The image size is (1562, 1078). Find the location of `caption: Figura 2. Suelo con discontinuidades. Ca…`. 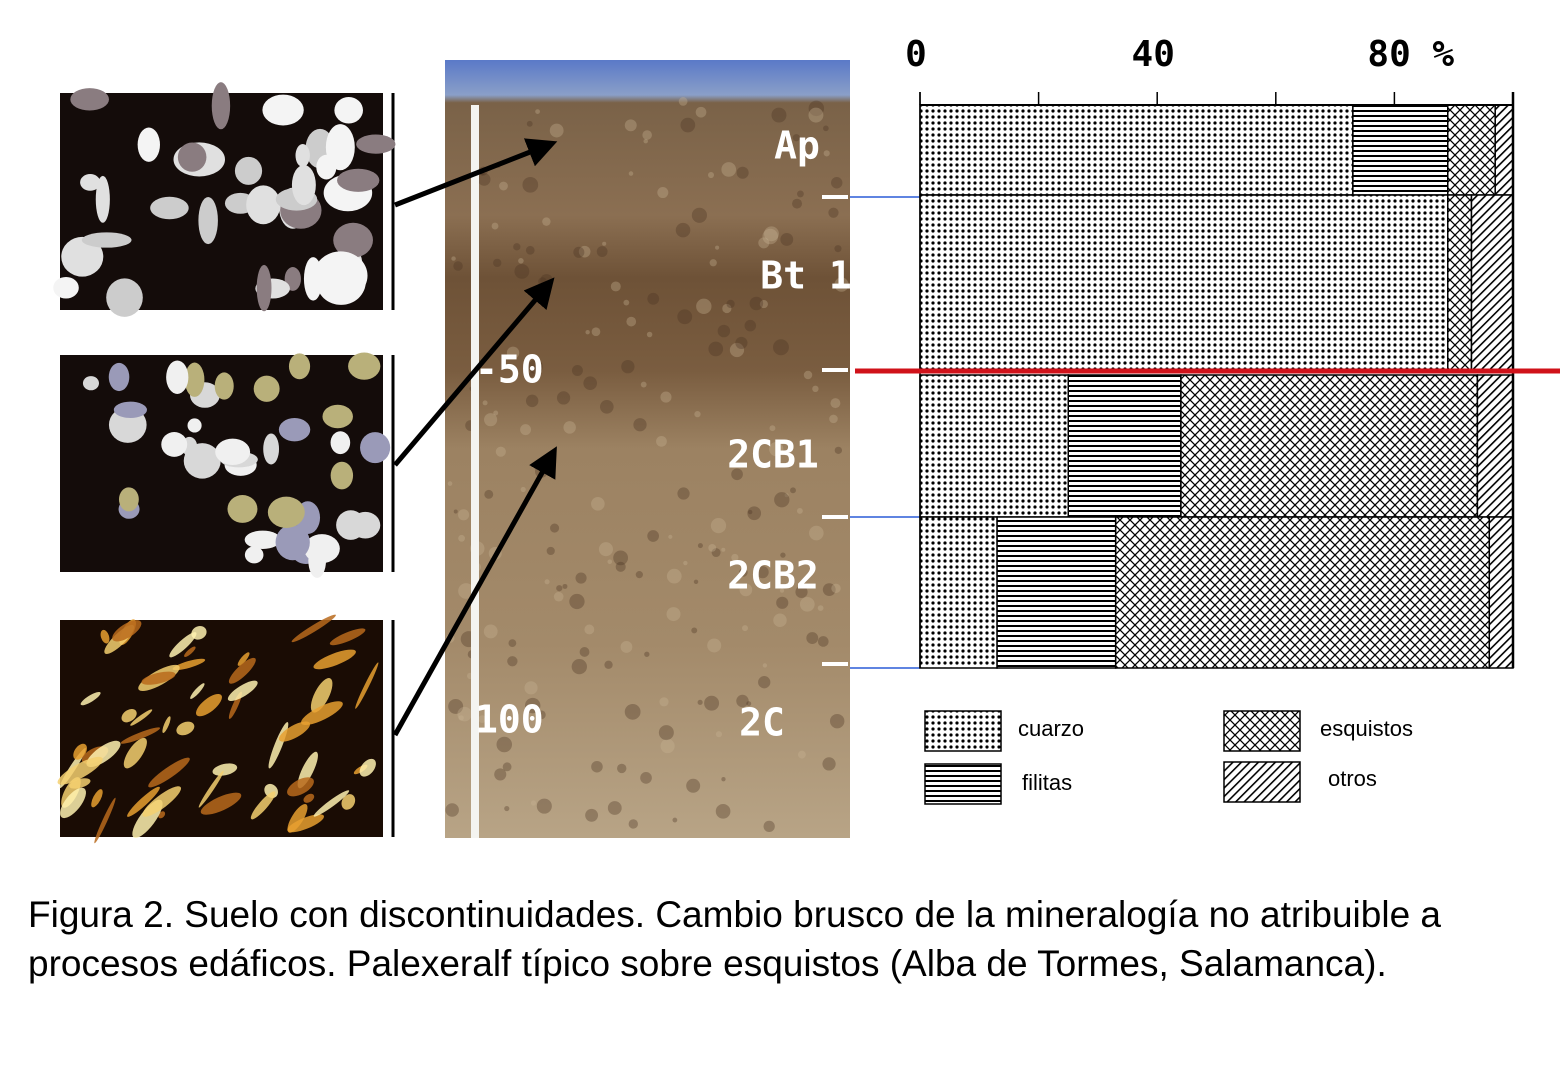

caption: Figura 2. Suelo con discontinuidades. Ca… is located at coordinates (735, 939).